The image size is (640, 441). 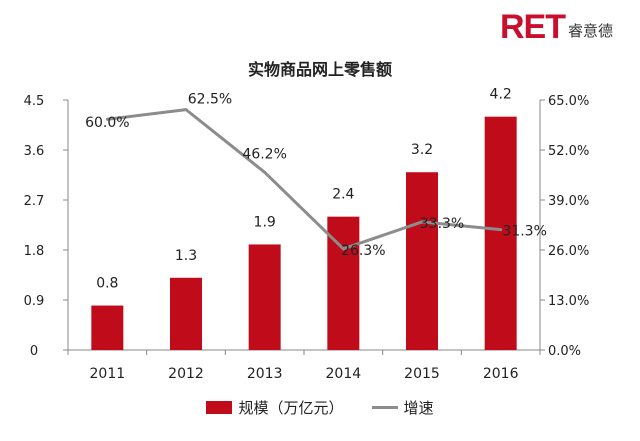 I want to click on growth-rate-label: 31.3%, so click(x=524, y=232).